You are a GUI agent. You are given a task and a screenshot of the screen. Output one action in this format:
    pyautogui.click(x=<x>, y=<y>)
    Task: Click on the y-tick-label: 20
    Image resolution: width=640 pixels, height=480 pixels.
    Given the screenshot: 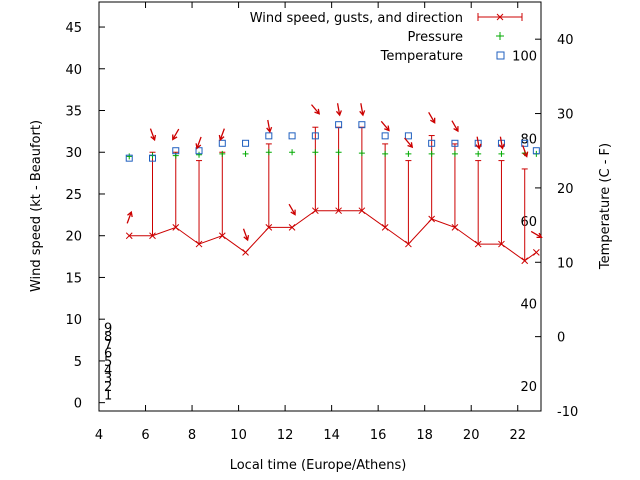 What is the action you would take?
    pyautogui.click(x=73, y=237)
    